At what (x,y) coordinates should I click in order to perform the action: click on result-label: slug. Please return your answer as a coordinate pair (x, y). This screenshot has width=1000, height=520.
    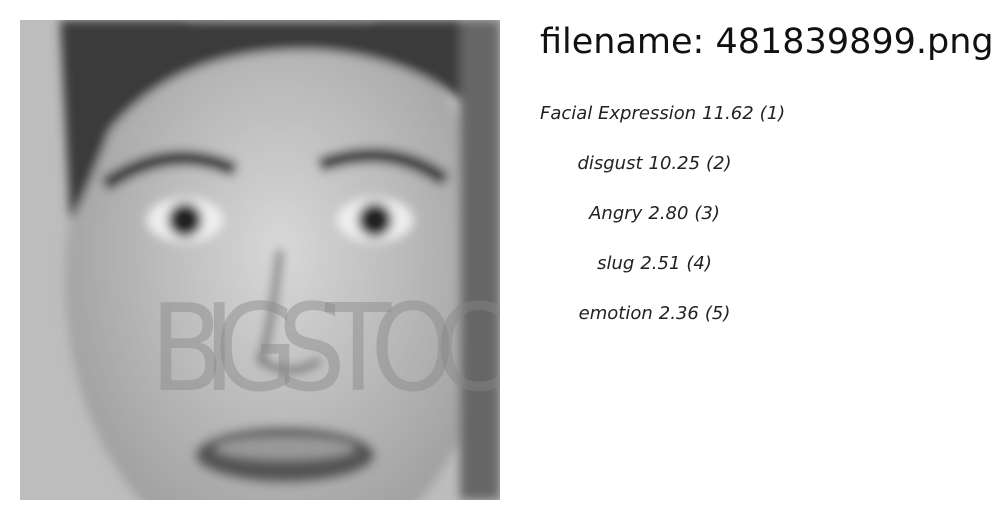
    Looking at the image, I should click on (616, 263).